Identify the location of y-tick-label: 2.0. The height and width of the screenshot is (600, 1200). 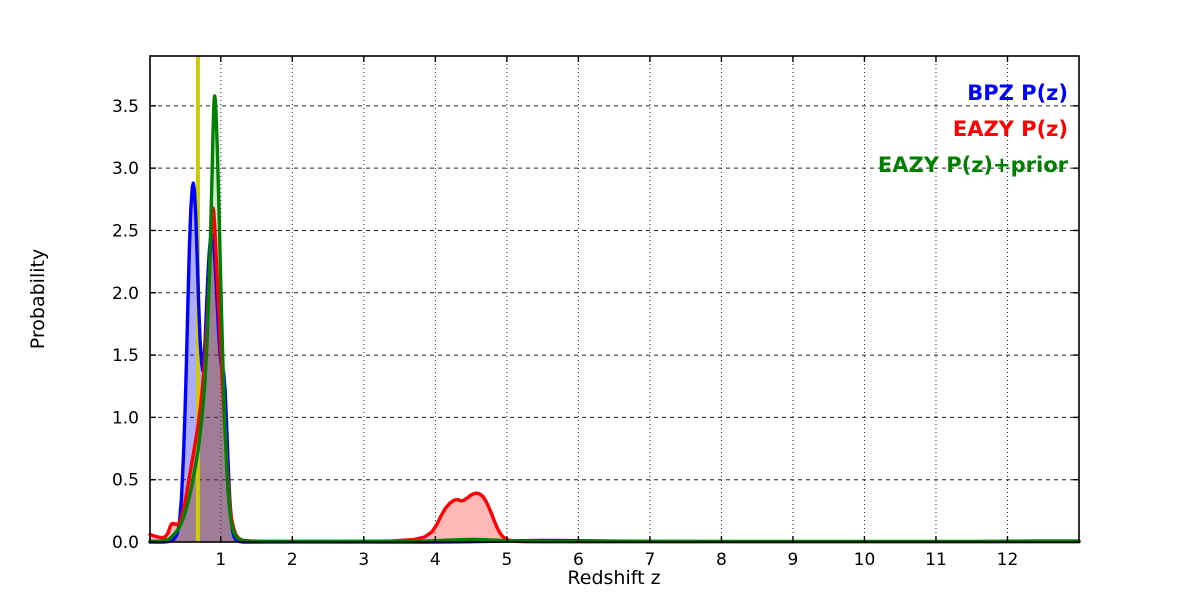
(125, 294).